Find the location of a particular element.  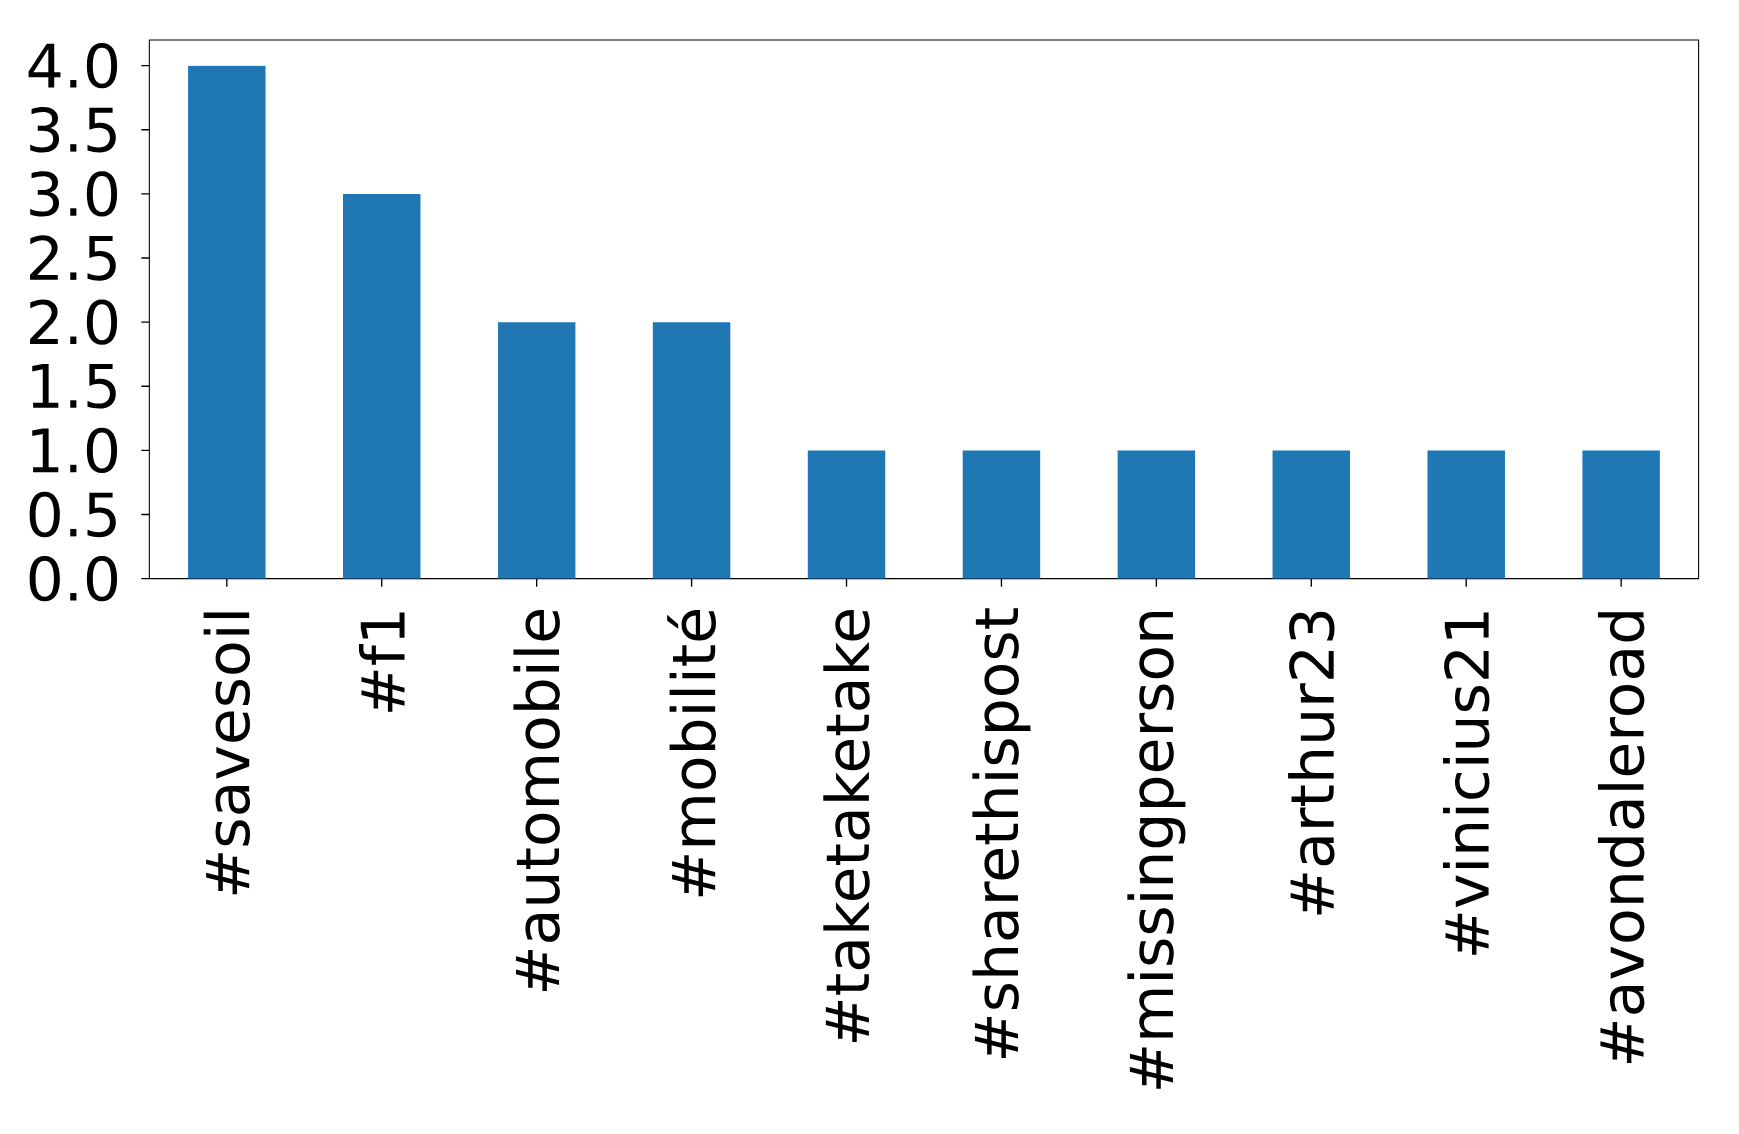

y-tick-label: 1.0 is located at coordinates (75, 450).